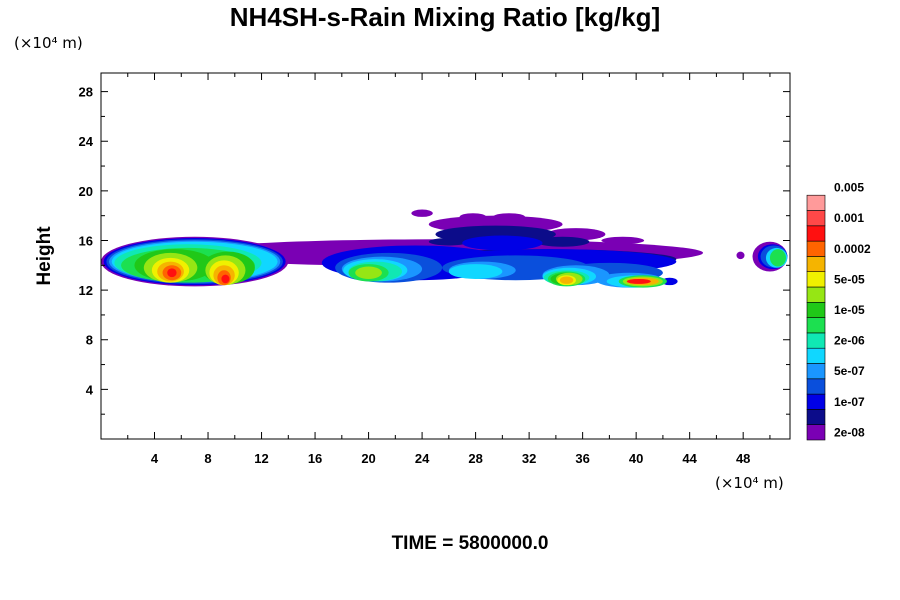 This screenshot has height=600, width=900. I want to click on y-tick-label: 12, so click(86, 290).